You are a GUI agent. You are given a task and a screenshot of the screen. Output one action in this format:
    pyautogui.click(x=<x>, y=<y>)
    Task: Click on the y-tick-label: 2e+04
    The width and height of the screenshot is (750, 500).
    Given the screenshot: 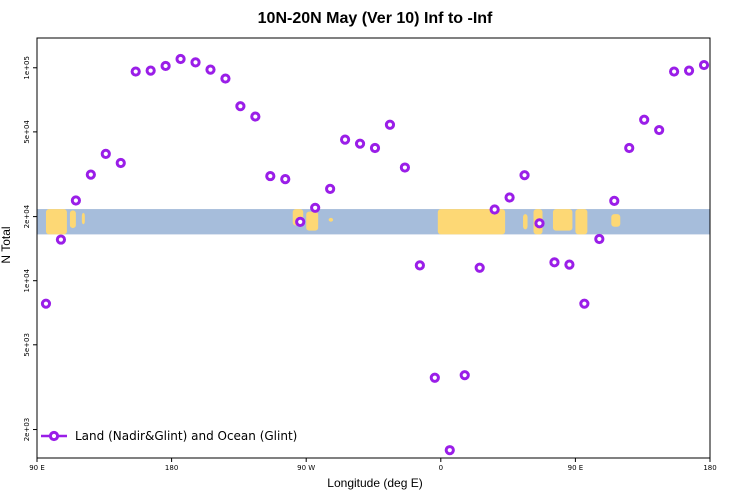 What is the action you would take?
    pyautogui.click(x=27, y=216)
    